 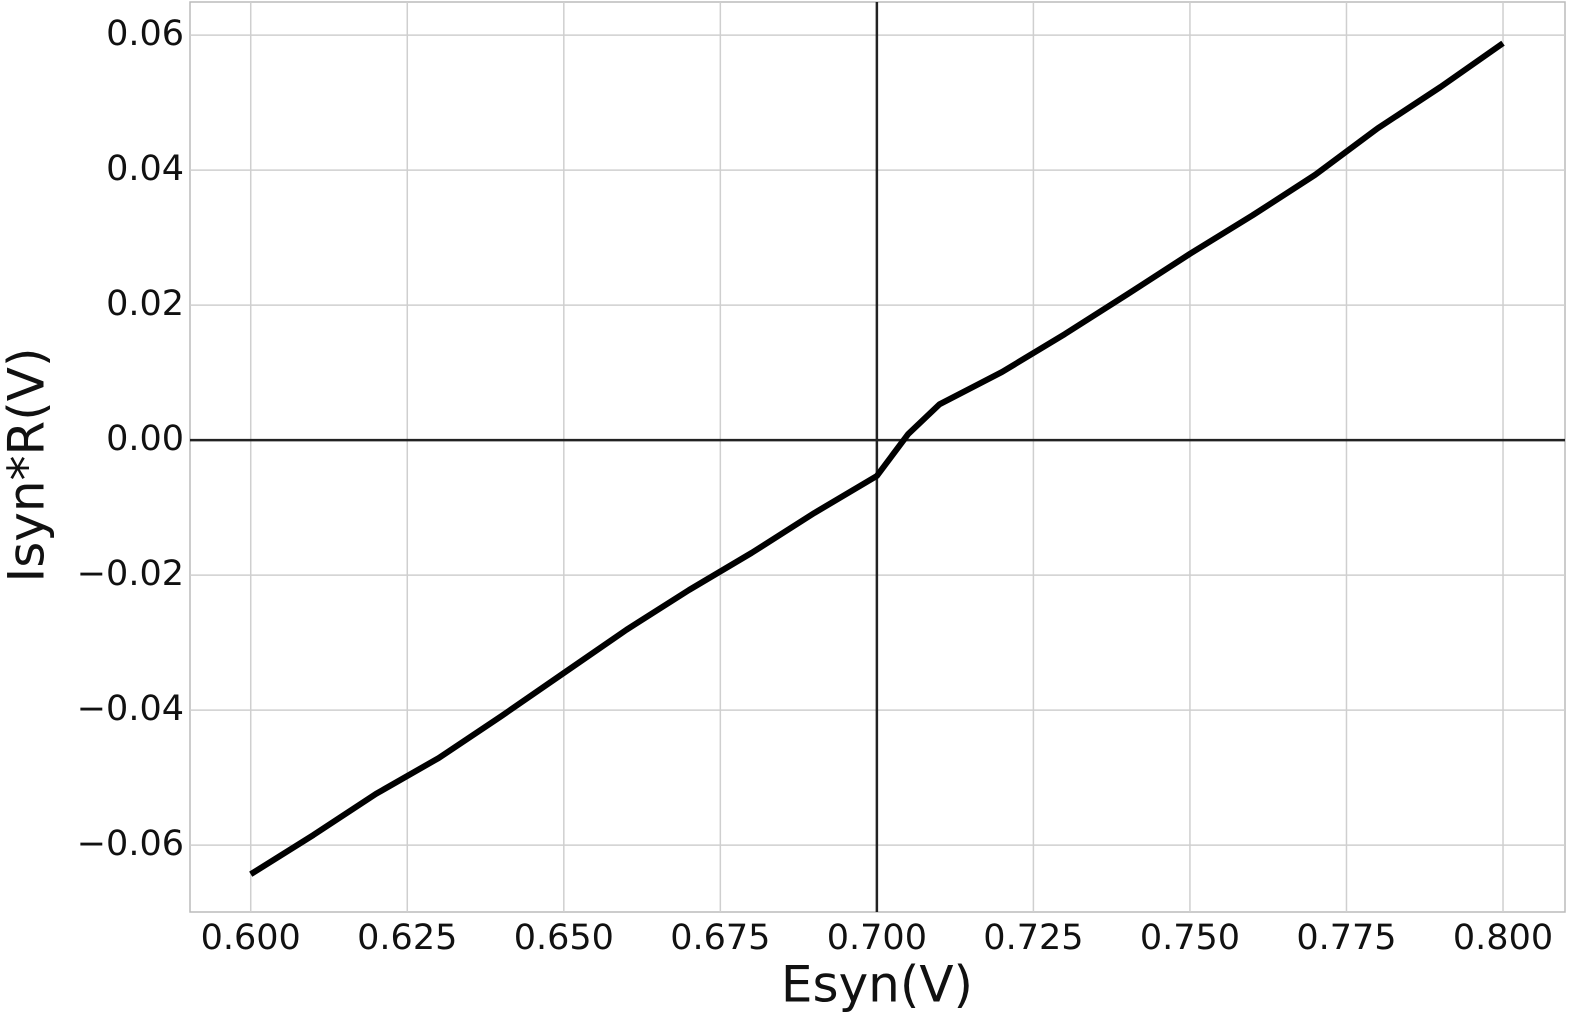 What do you see at coordinates (28, 464) in the screenshot?
I see `y-axis-label: Isyn*R(V)` at bounding box center [28, 464].